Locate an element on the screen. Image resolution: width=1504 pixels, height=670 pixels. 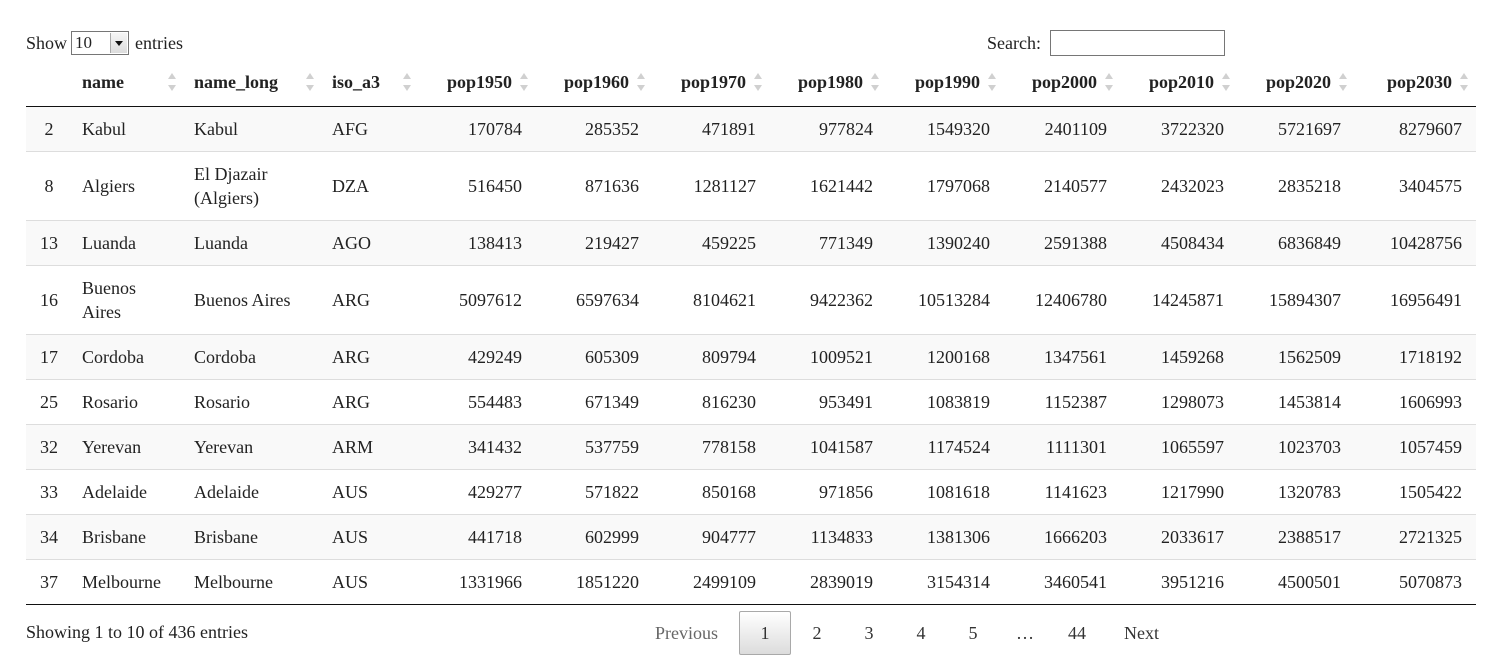
cell-pop1950: 1331966 is located at coordinates (477, 581).